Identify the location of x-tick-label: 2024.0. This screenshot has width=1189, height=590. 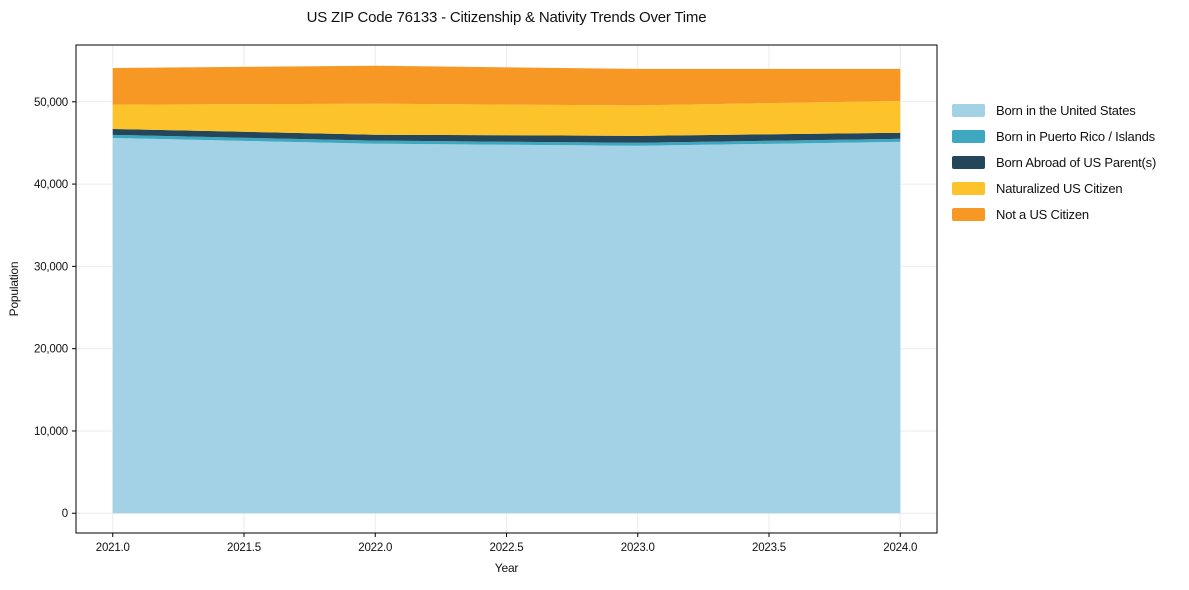
(900, 548).